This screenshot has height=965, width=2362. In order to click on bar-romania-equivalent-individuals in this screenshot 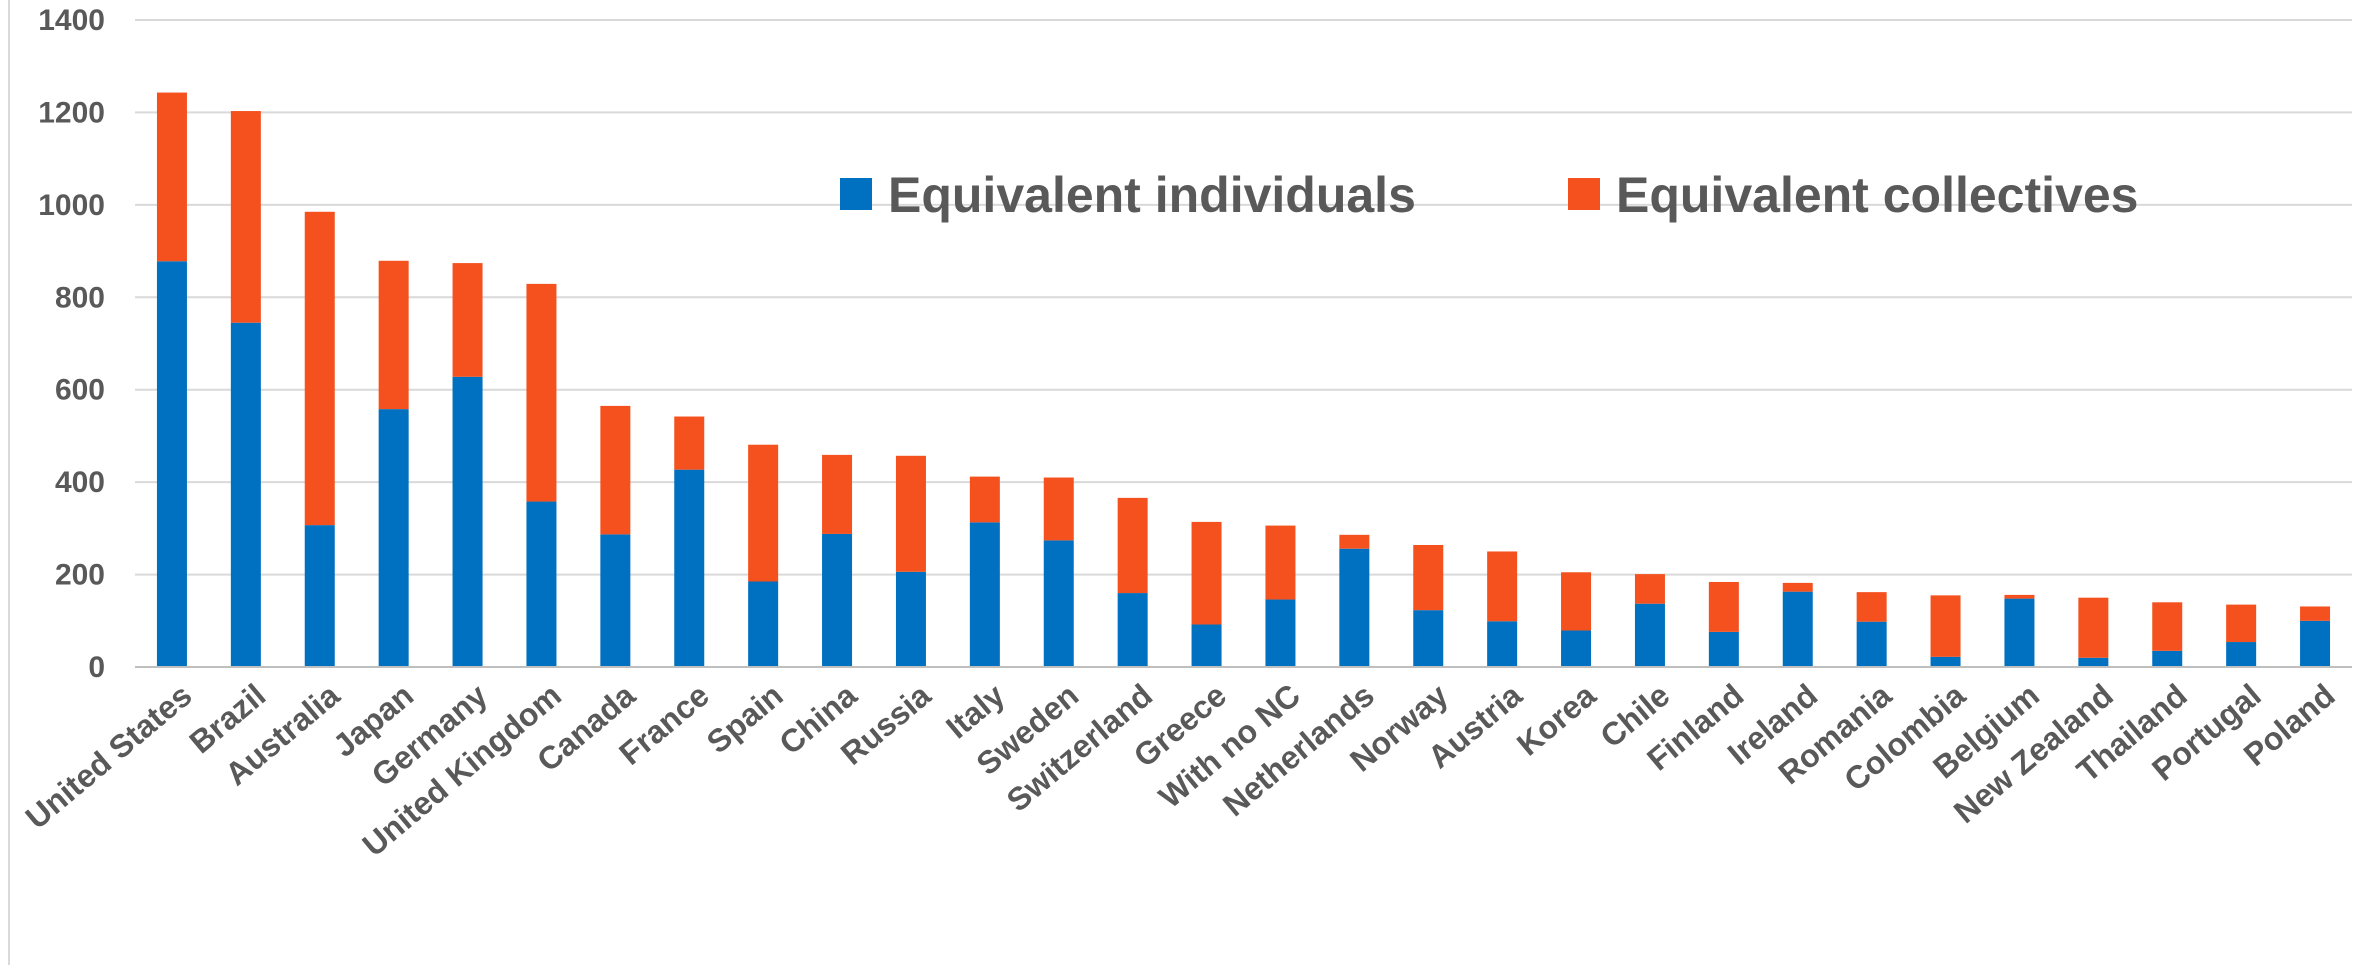, I will do `click(1871, 644)`.